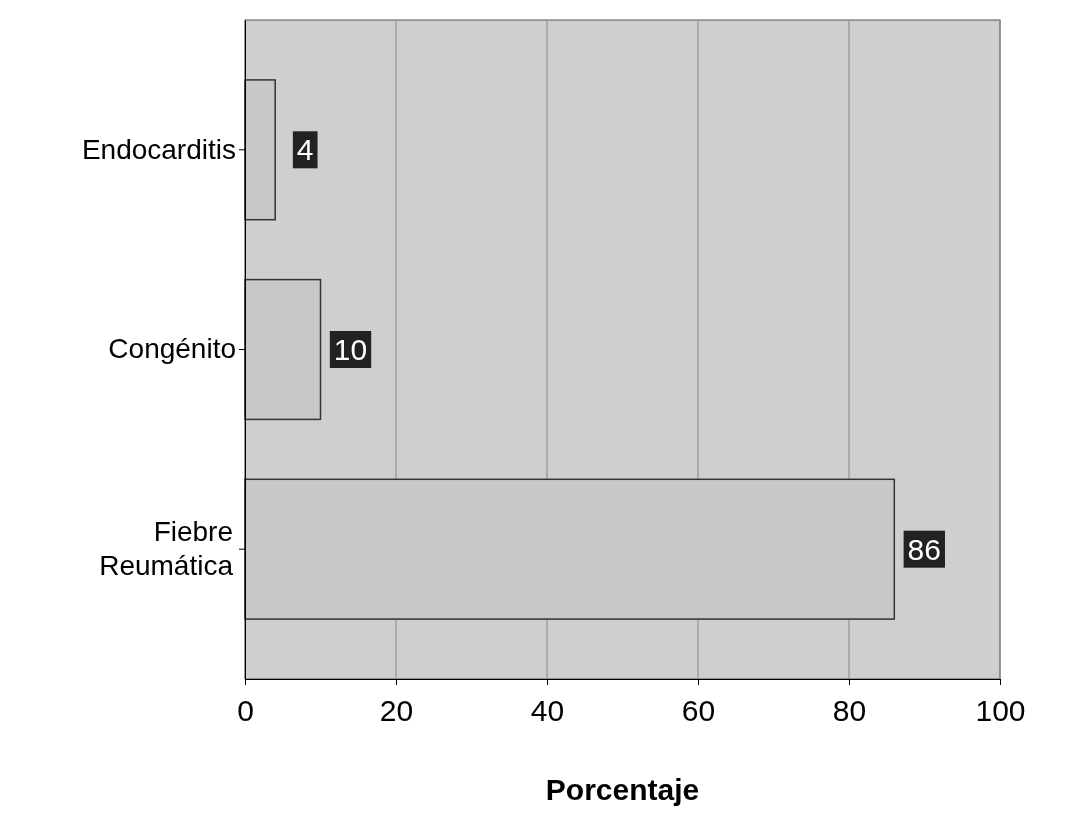 The height and width of the screenshot is (819, 1070). Describe the element at coordinates (305, 150) in the screenshot. I see `data-label: 4` at that location.